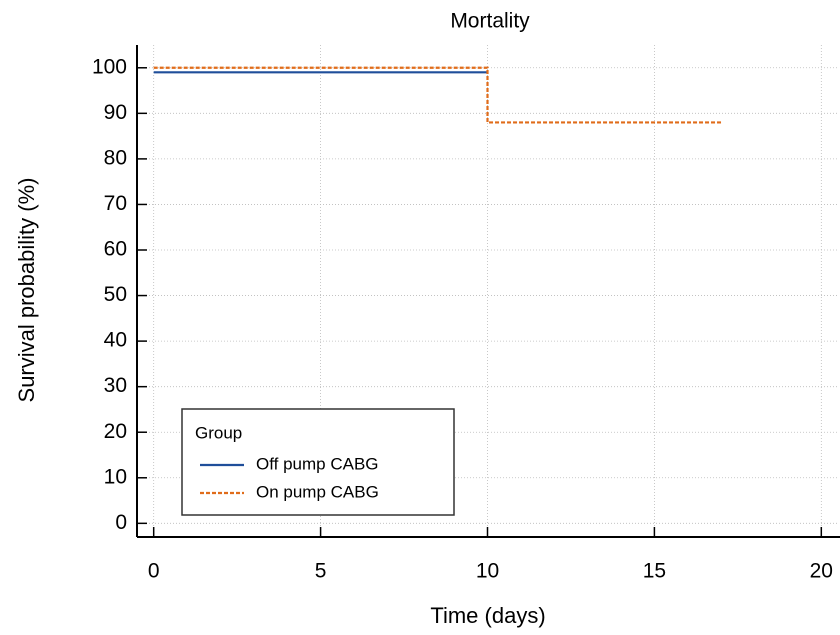 This screenshot has width=840, height=635. Describe the element at coordinates (115, 476) in the screenshot. I see `y-tick-label: 10` at that location.